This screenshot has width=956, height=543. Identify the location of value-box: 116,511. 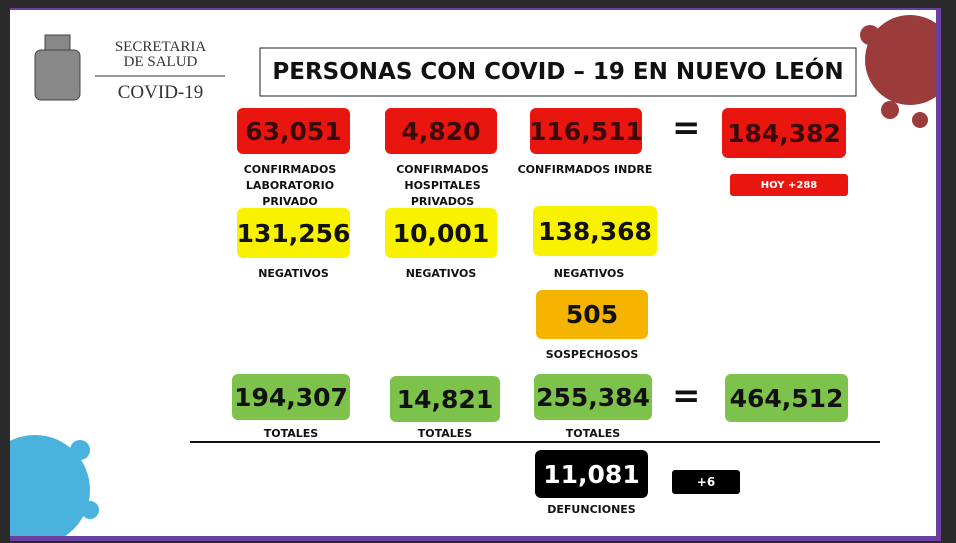
(586, 131).